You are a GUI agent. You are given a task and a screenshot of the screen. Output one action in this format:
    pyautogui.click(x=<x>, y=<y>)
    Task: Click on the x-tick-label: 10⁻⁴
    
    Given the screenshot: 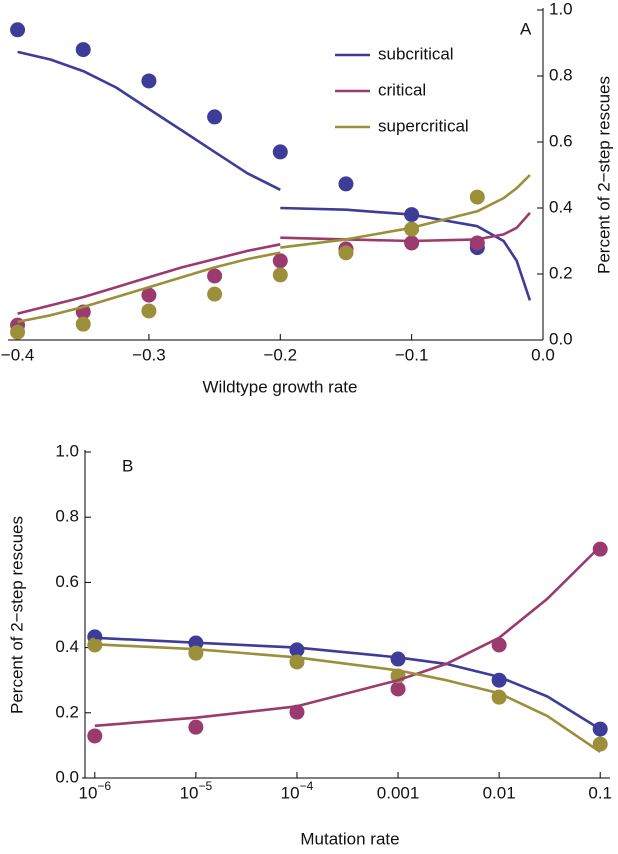 What is the action you would take?
    pyautogui.click(x=297, y=790)
    